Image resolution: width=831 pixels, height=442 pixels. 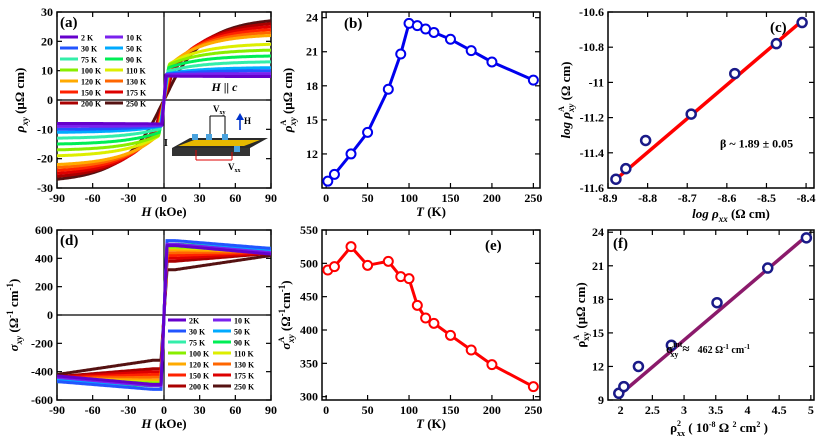 I want to click on field-arrowhead, so click(x=240, y=116).